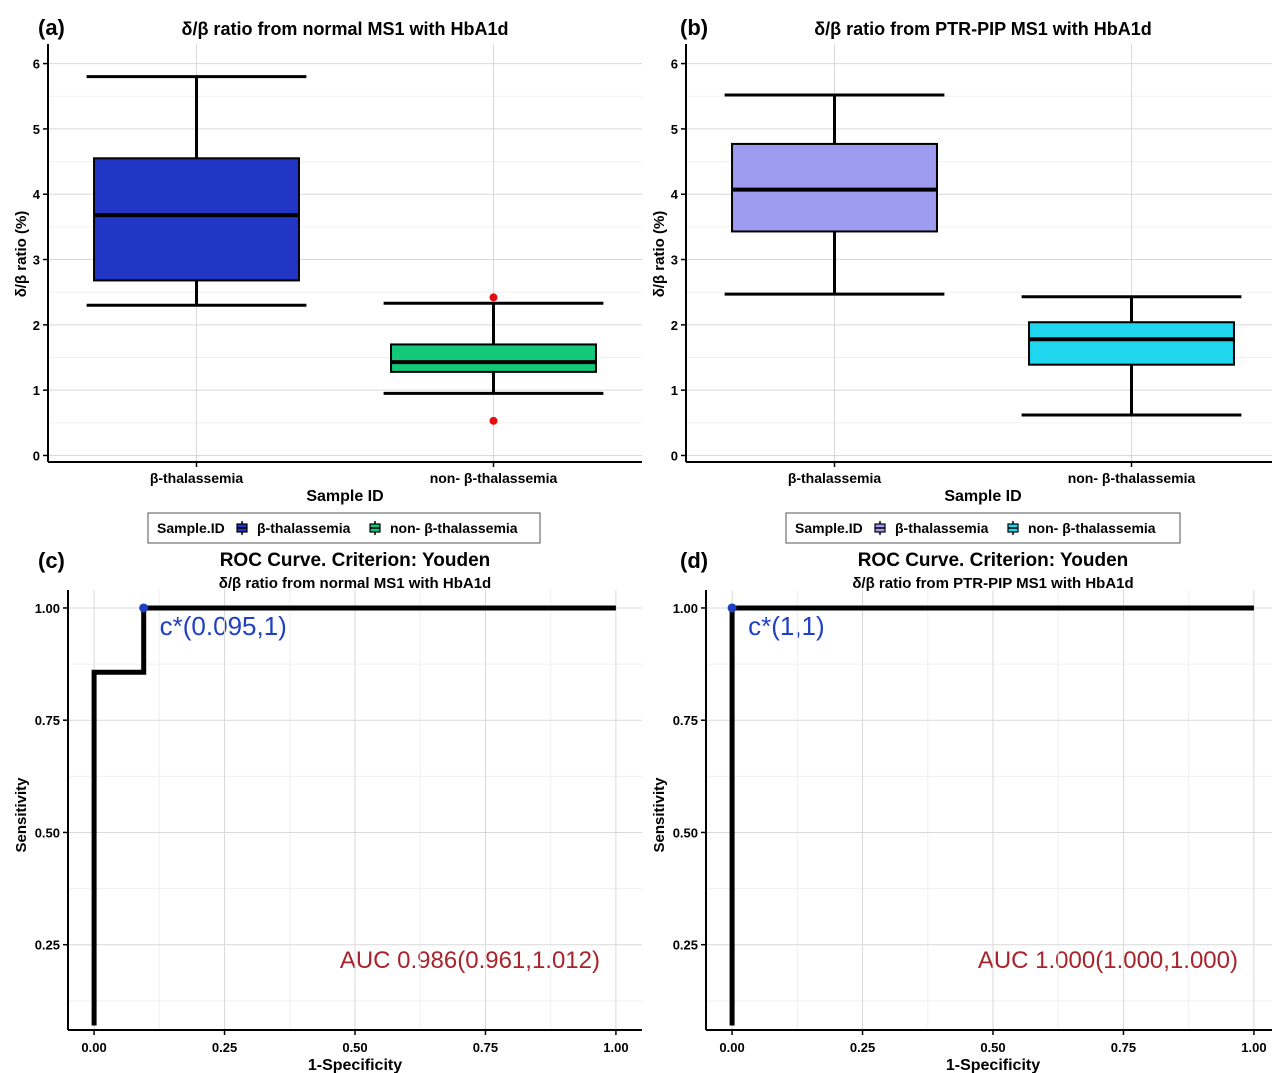  I want to click on legend-entry-b-2: non- β-thalassemia, so click(1092, 528).